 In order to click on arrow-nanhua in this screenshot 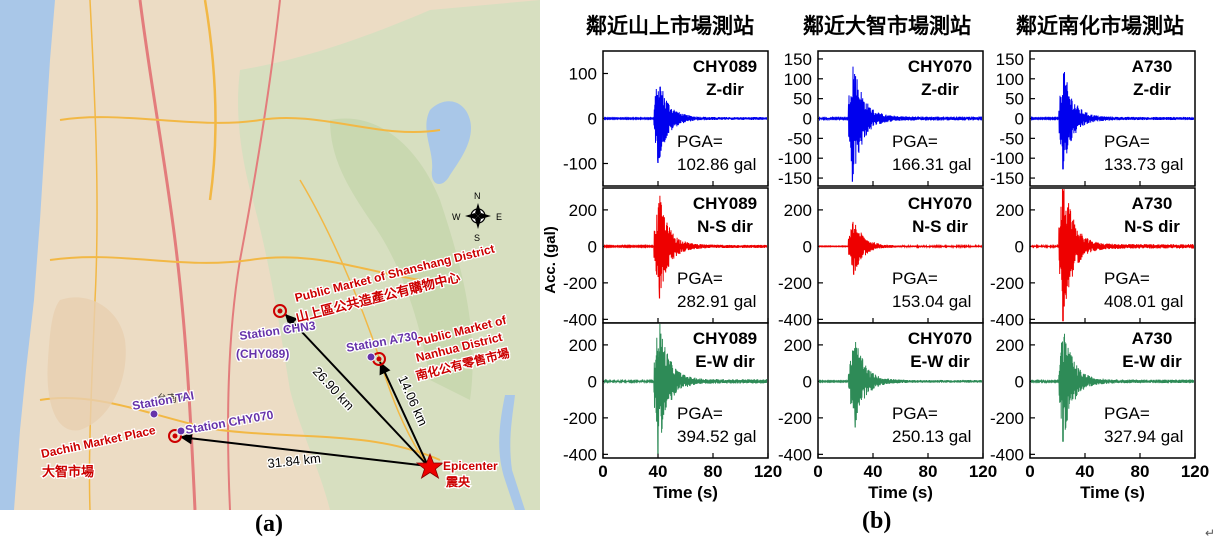, I will do `click(404, 414)`.